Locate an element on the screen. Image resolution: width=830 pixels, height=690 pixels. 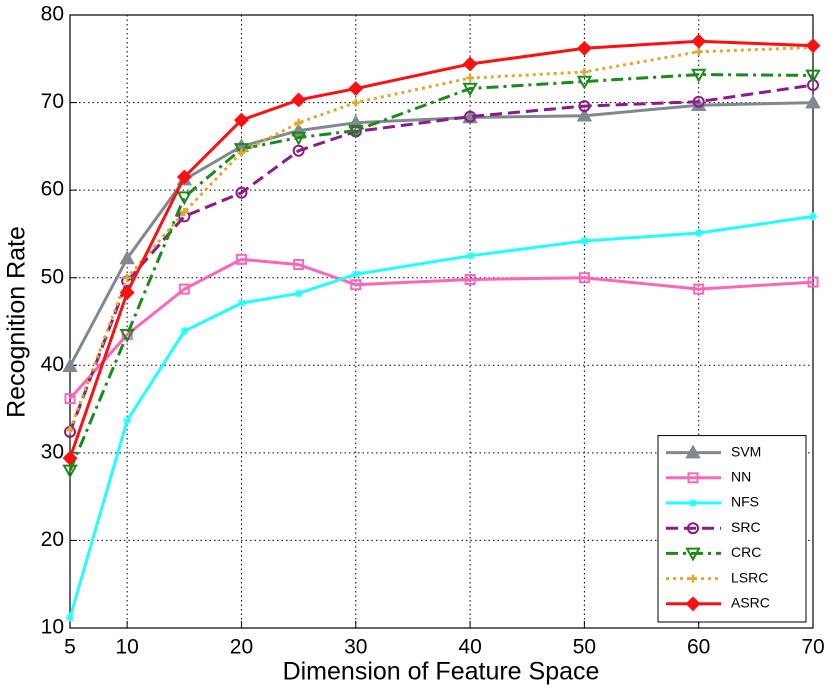
y-tick-label: 60 is located at coordinates (52, 189).